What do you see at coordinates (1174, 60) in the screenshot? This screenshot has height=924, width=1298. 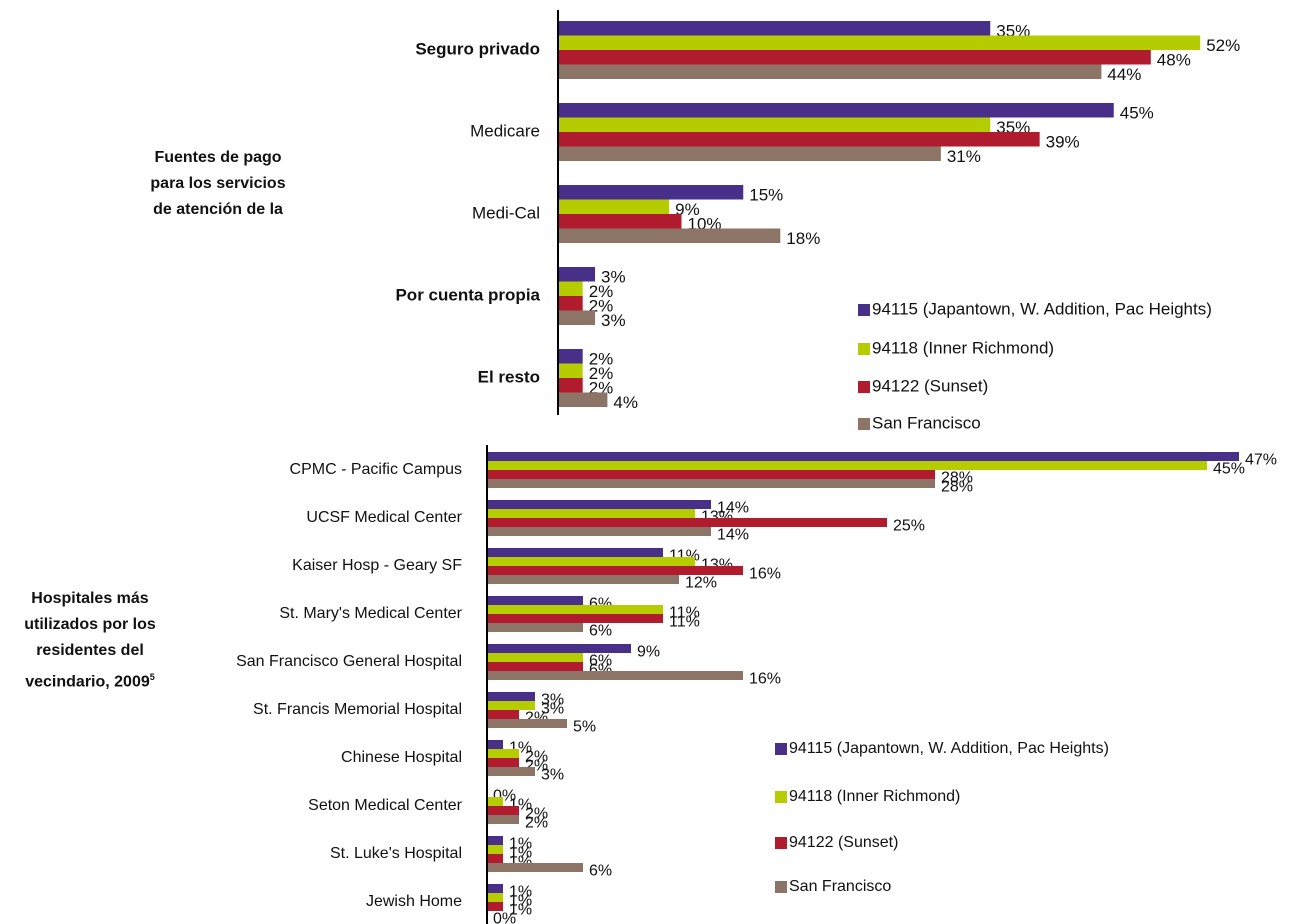 I see `value-label: 48%` at bounding box center [1174, 60].